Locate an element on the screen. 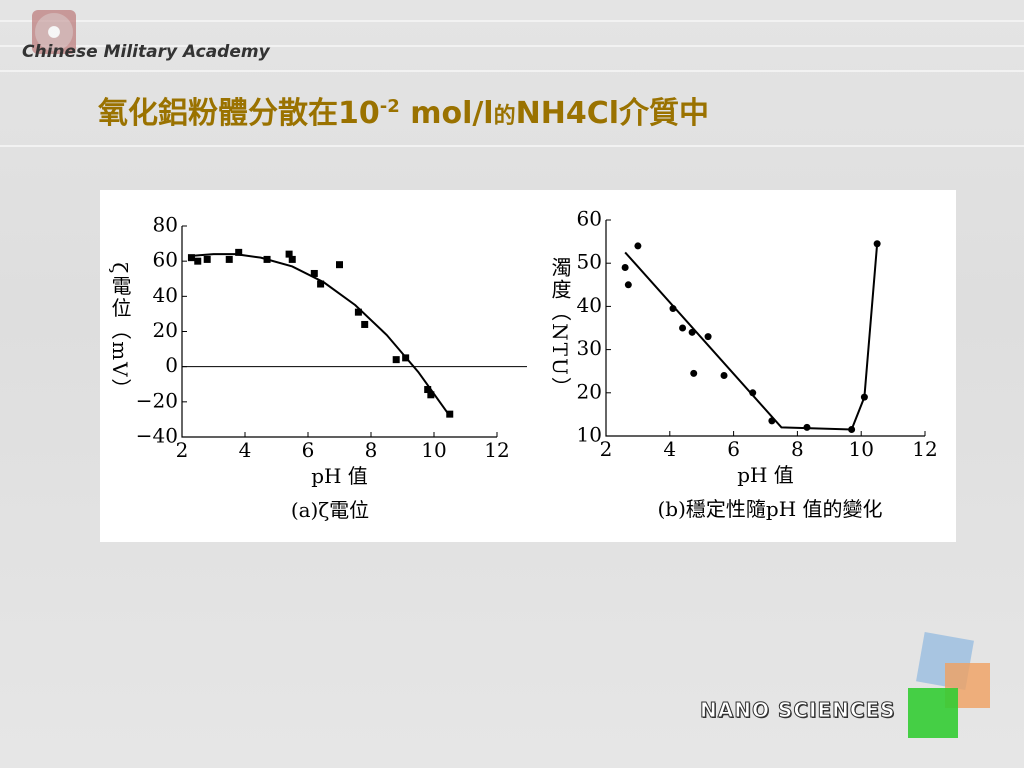 This screenshot has height=768, width=1024. emblem is located at coordinates (54, 32).